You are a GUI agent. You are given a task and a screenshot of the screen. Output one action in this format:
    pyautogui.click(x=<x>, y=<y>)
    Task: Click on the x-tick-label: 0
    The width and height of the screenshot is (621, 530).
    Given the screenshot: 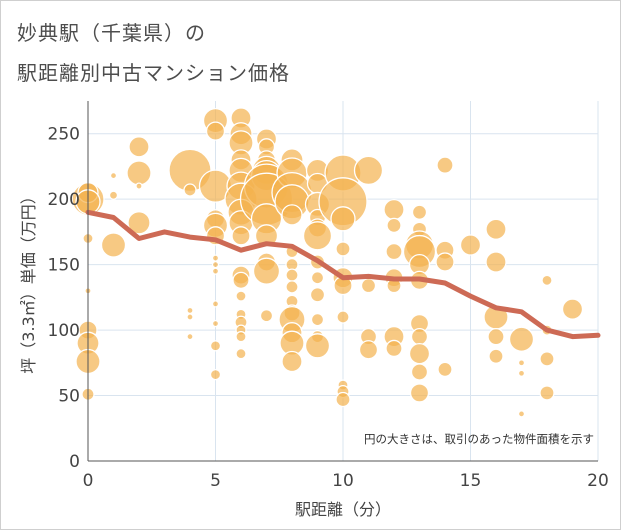 What is the action you would take?
    pyautogui.click(x=88, y=481)
    